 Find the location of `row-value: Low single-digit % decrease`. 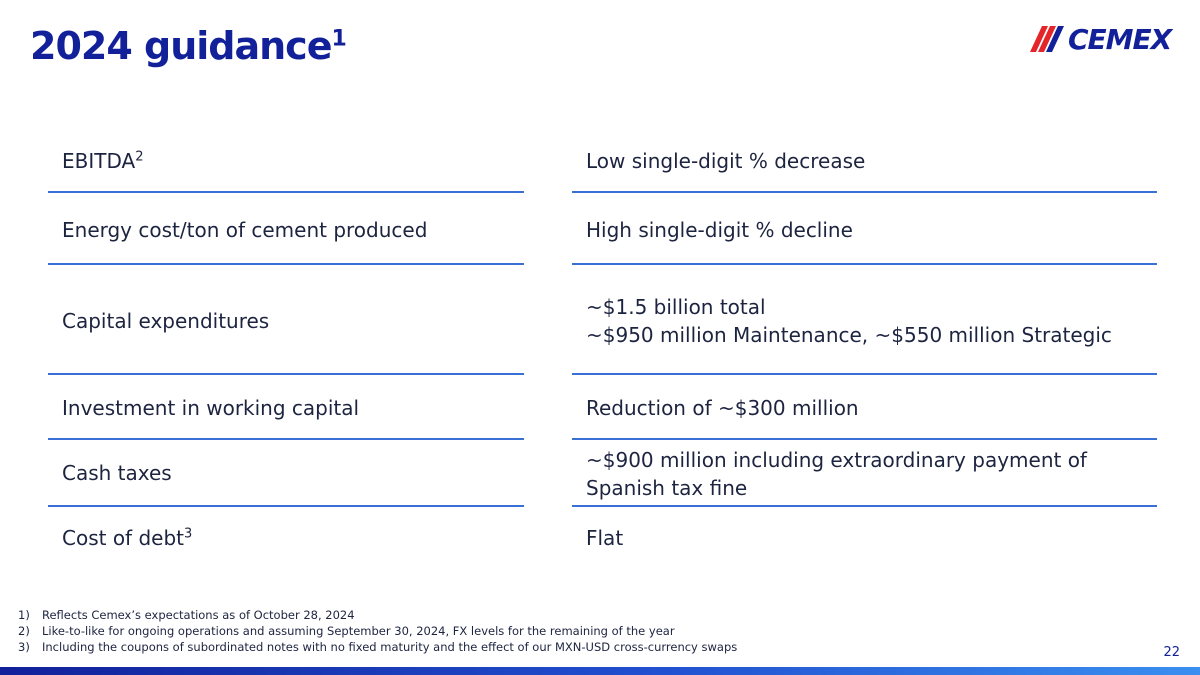

row-value: Low single-digit % decrease is located at coordinates (726, 161).